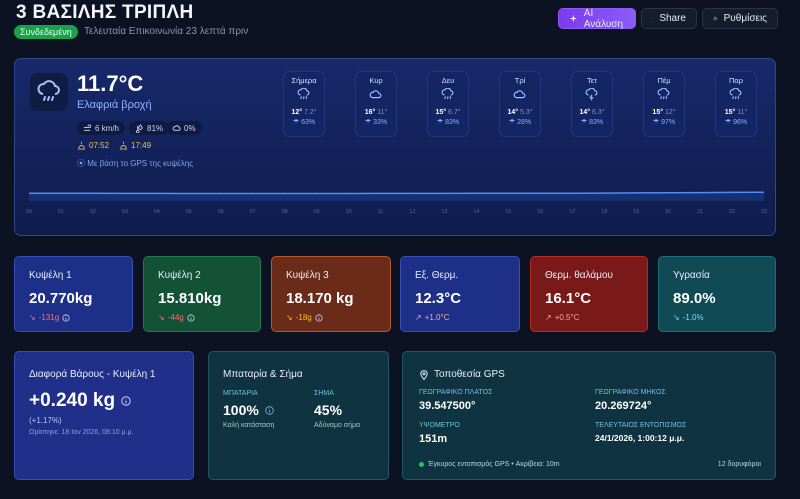 This screenshot has height=499, width=800. Describe the element at coordinates (304, 112) in the screenshot. I see `forecast-temps: 12° 7.2°` at that location.